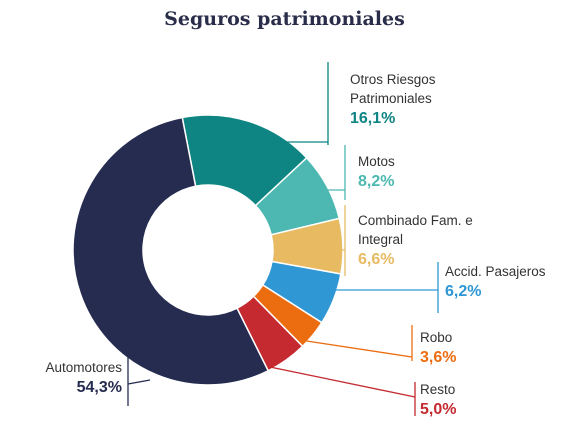  Describe the element at coordinates (373, 118) in the screenshot. I see `value-label: 16,1%` at that location.